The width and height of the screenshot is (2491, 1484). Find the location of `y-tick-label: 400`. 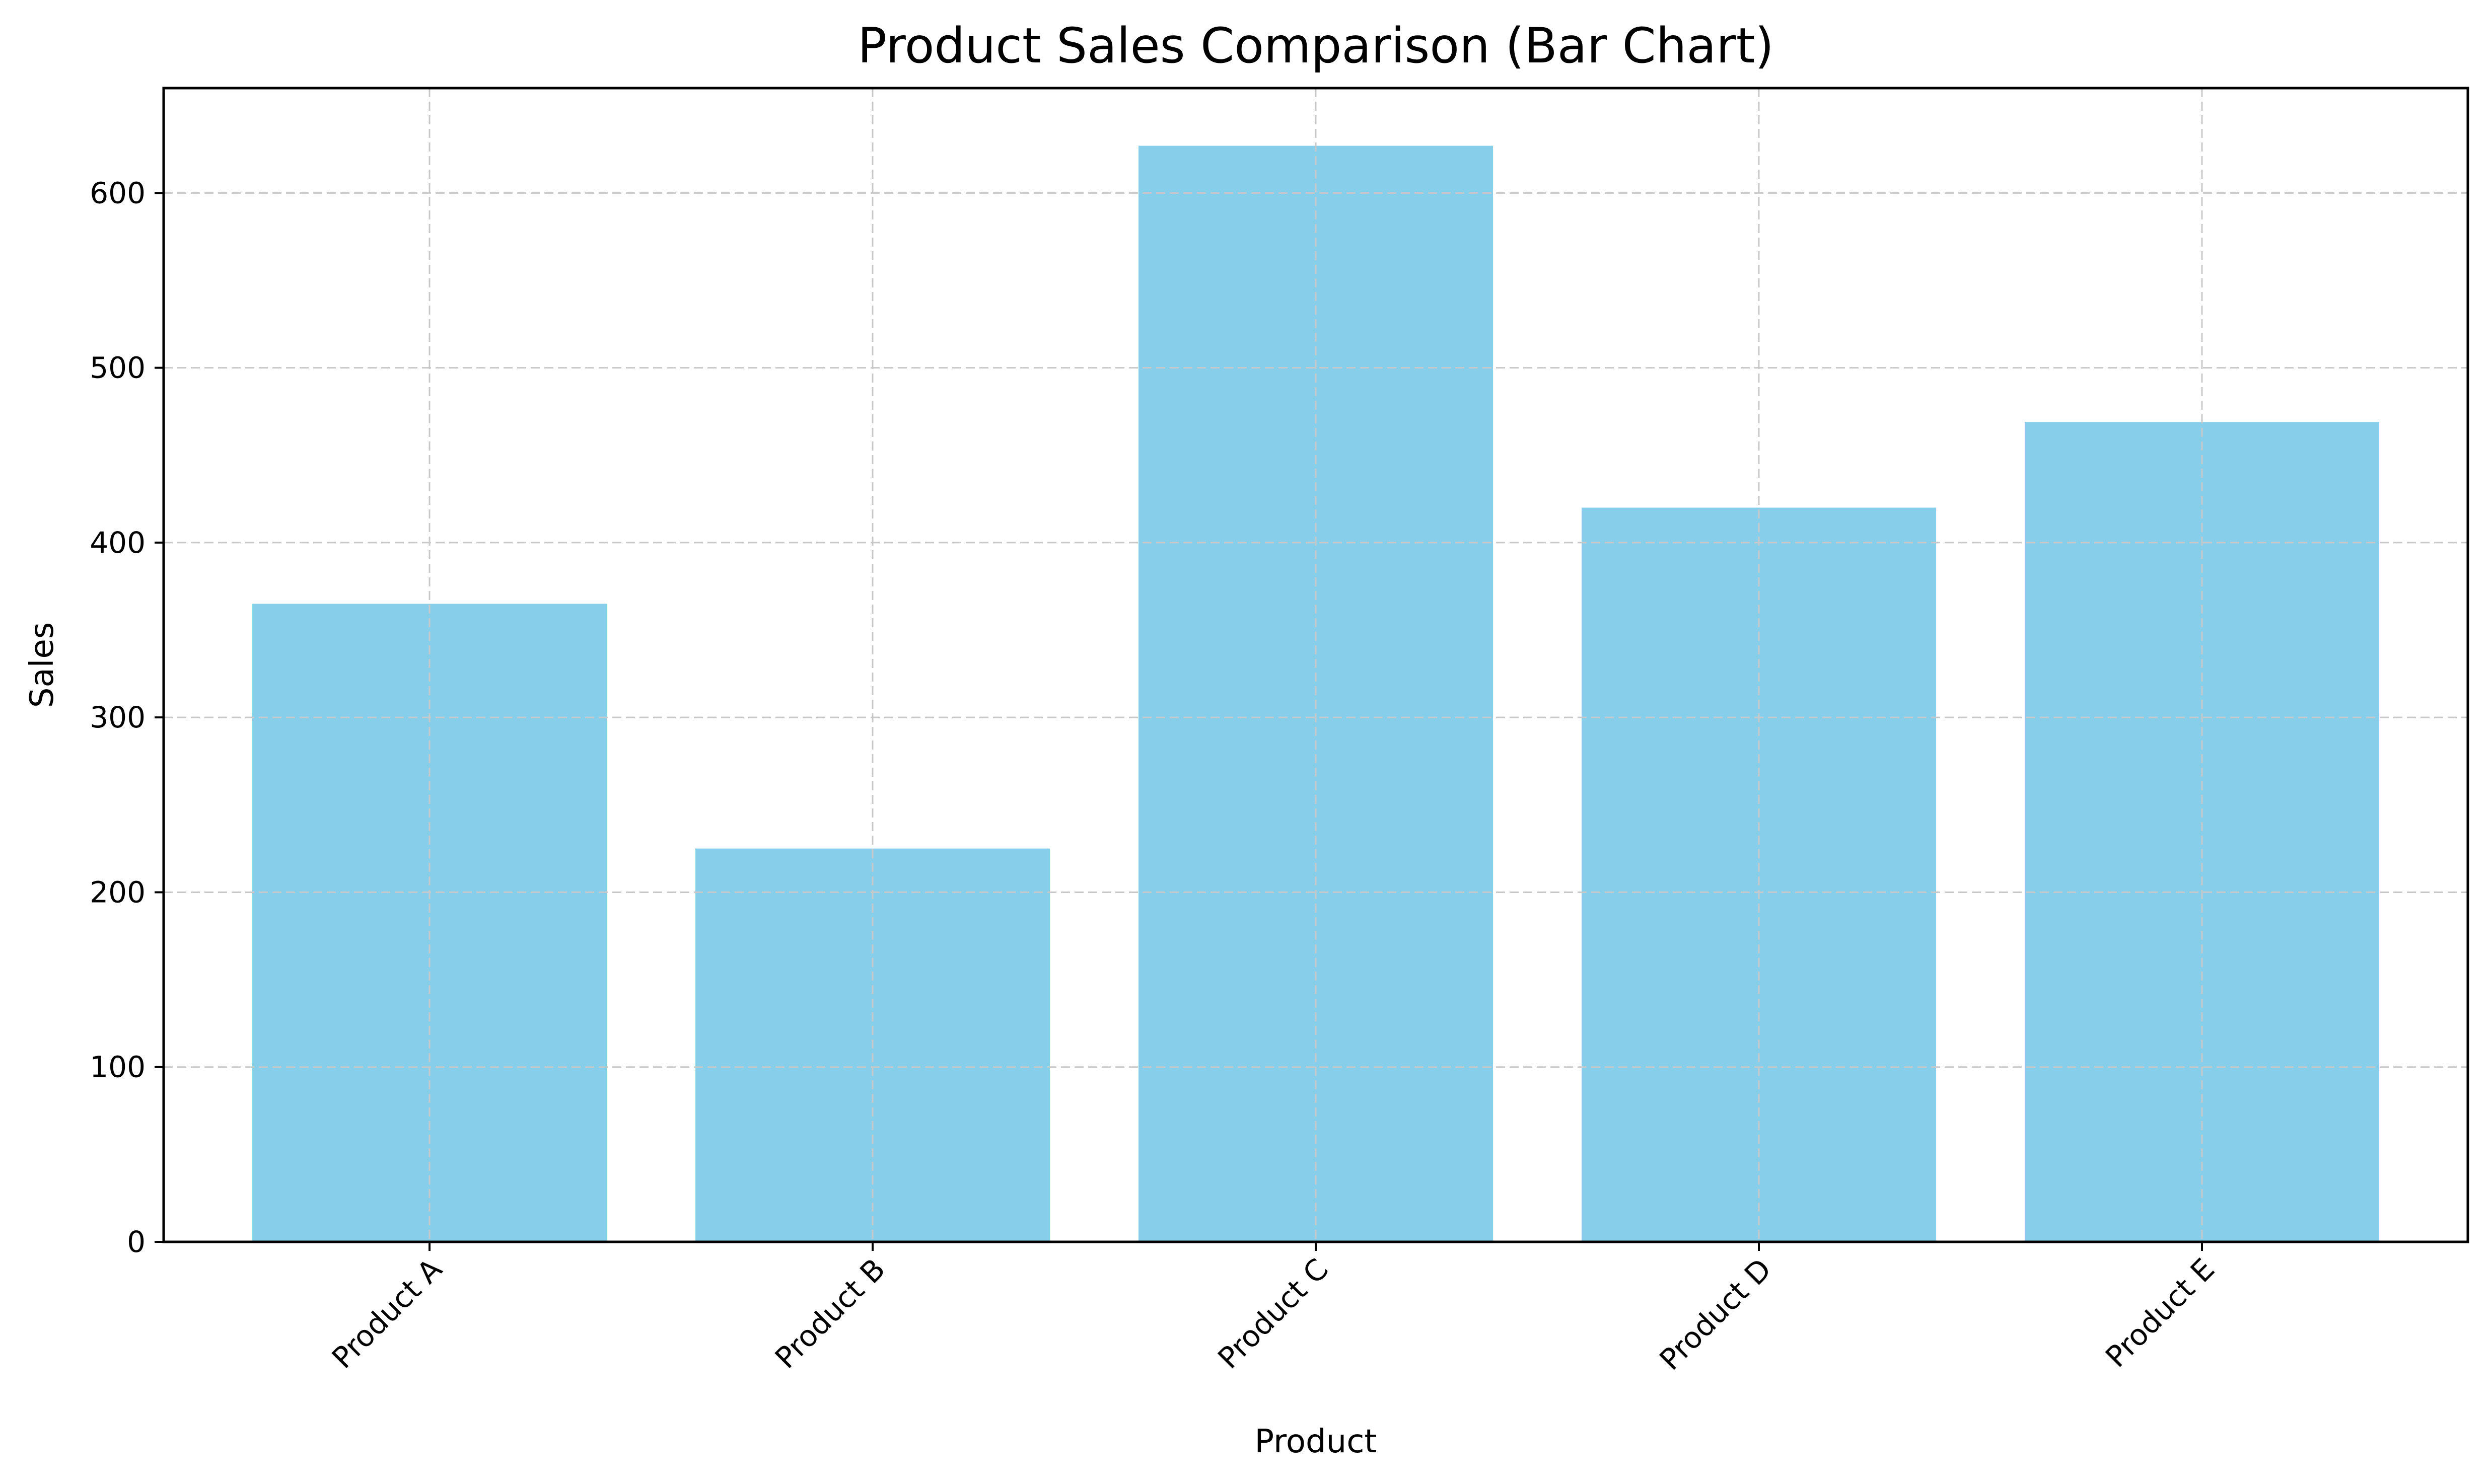

y-tick-label: 400 is located at coordinates (118, 543).